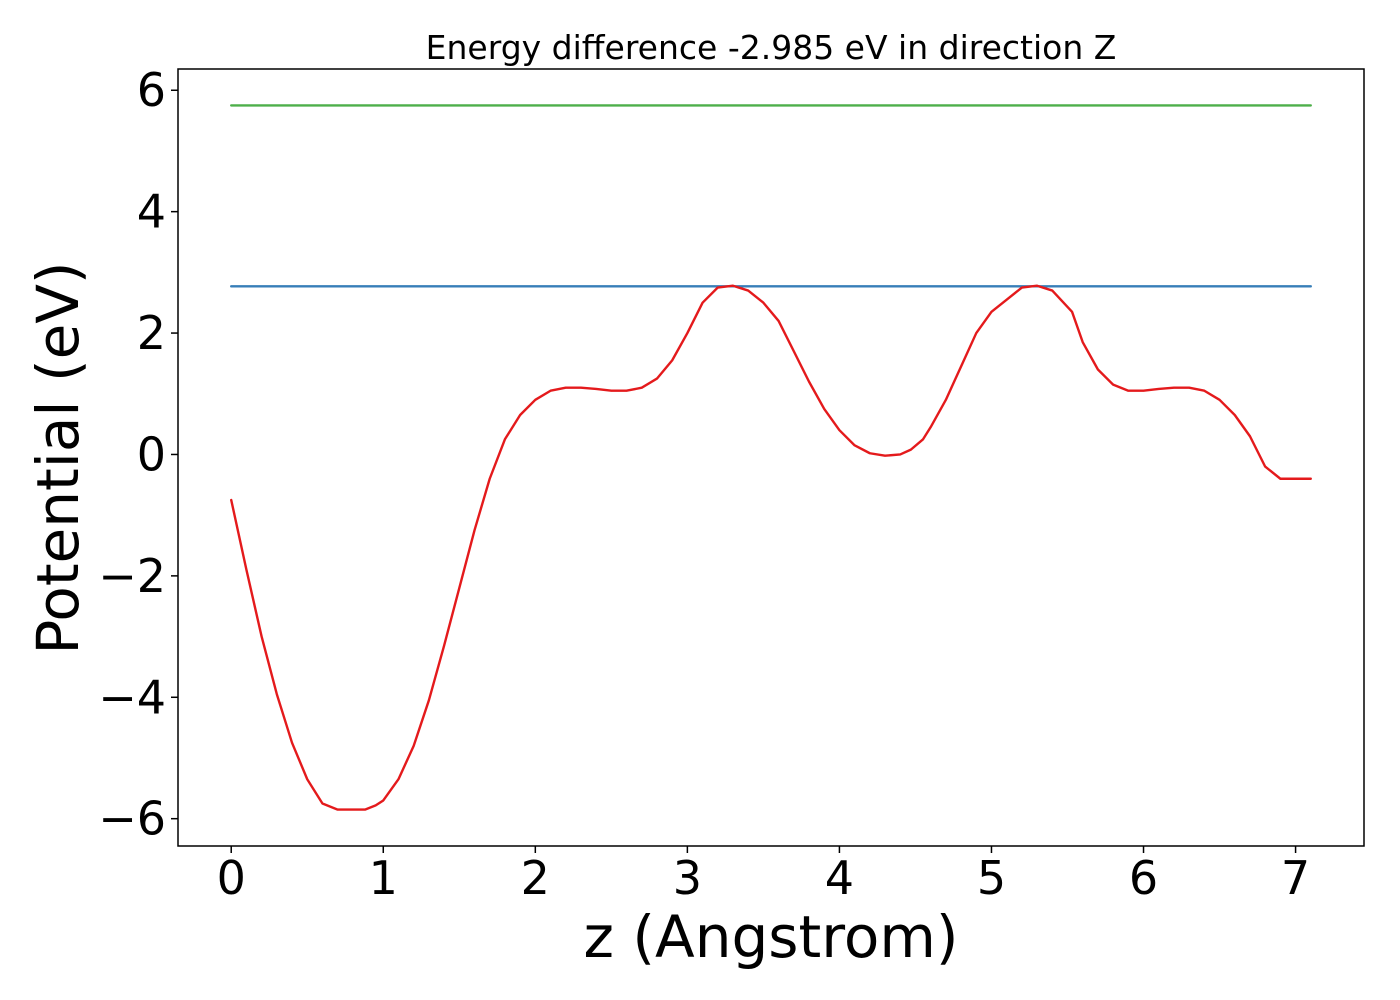 This screenshot has height=1000, width=1400. I want to click on y-tick-label: 0, so click(151, 454).